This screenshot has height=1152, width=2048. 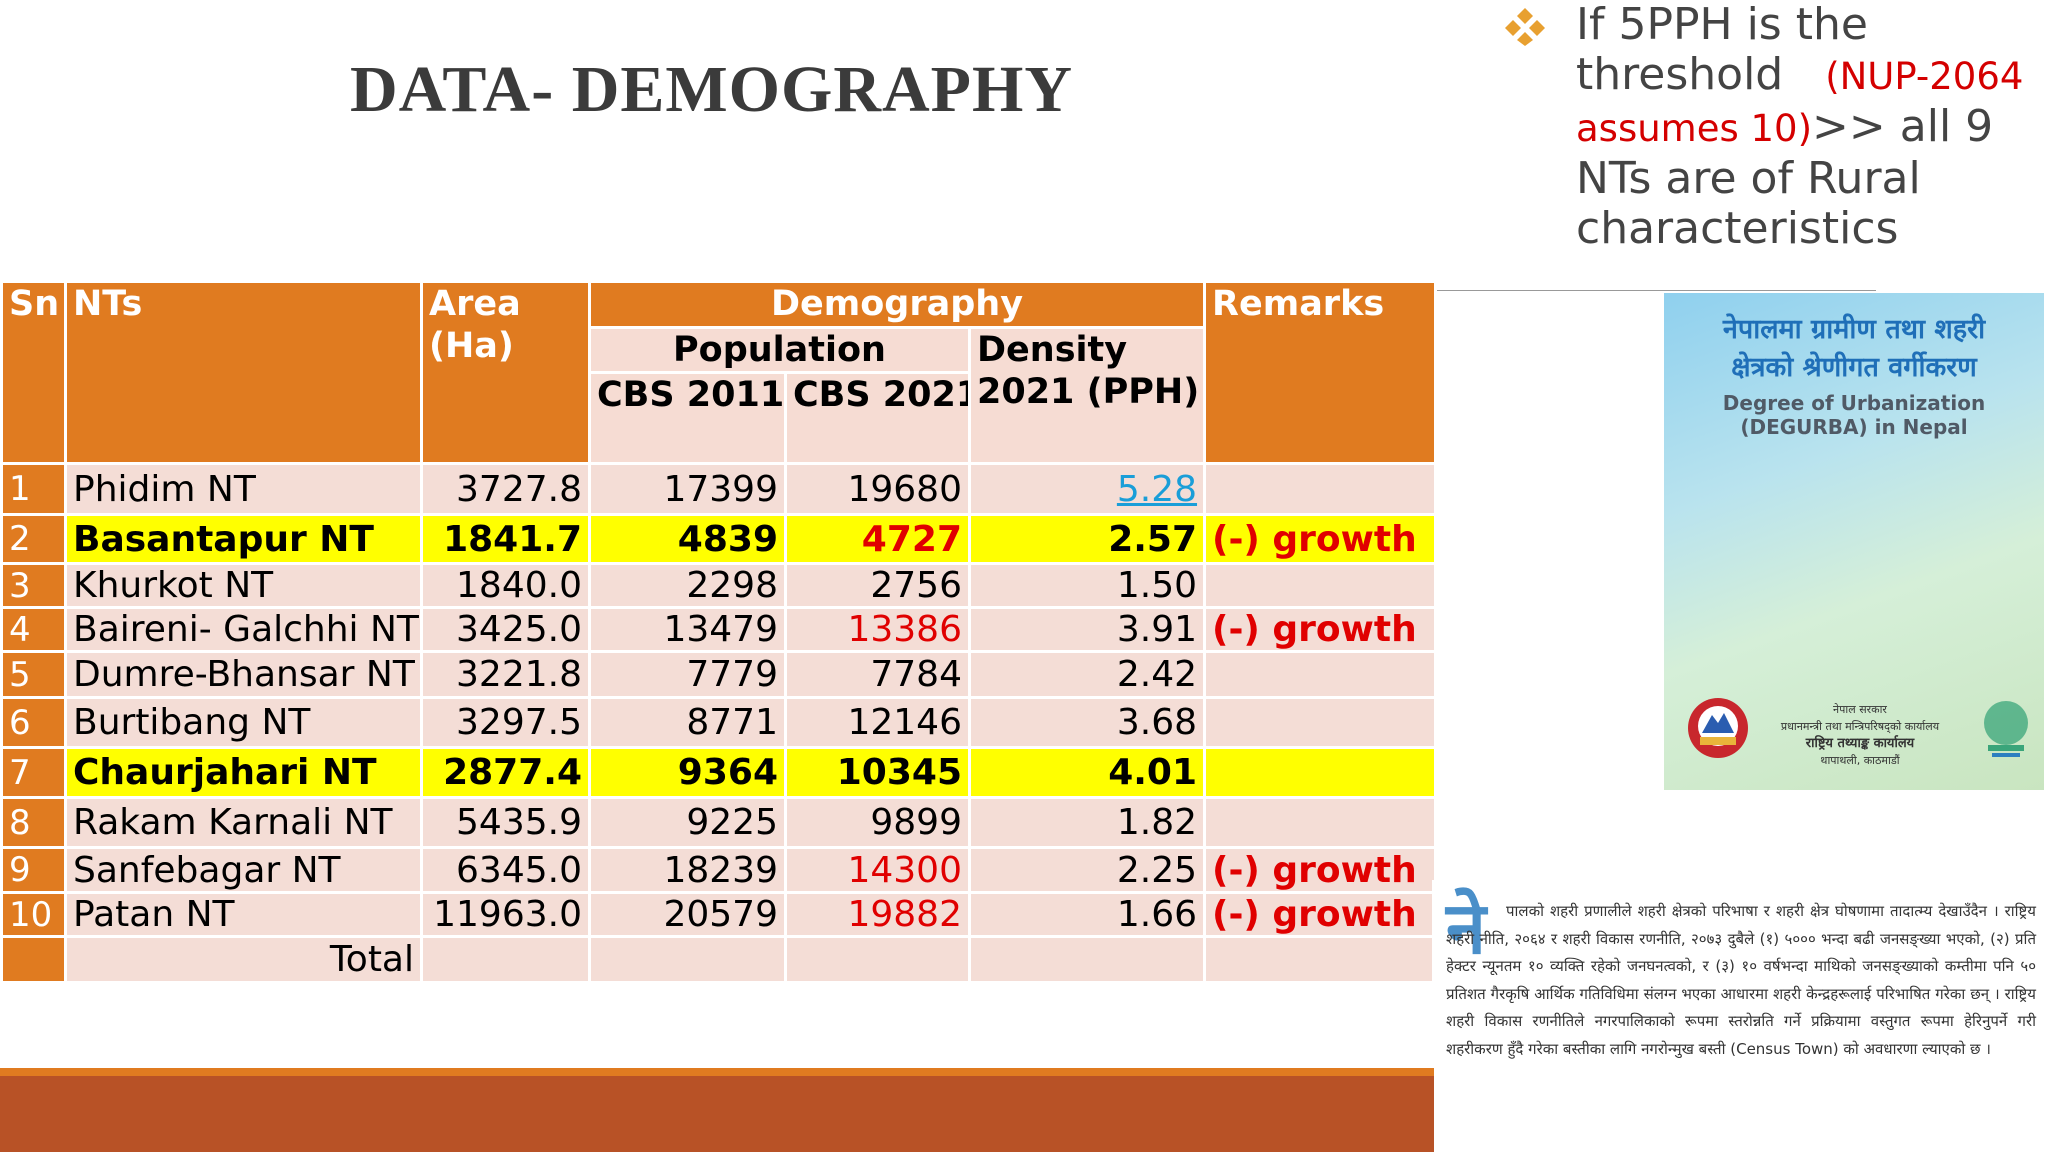 What do you see at coordinates (1854, 403) in the screenshot?
I see `cover-subtitle-line-1: Degree of Urbanization` at bounding box center [1854, 403].